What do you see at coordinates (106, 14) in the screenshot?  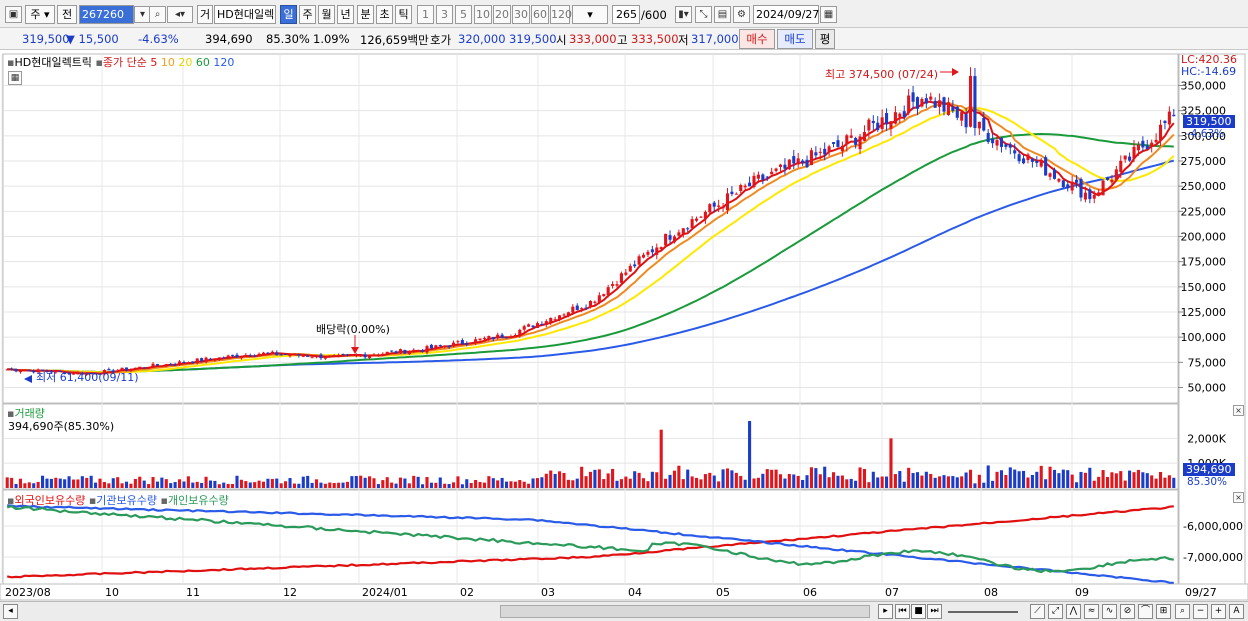 I see `stock-code-input: 267260` at bounding box center [106, 14].